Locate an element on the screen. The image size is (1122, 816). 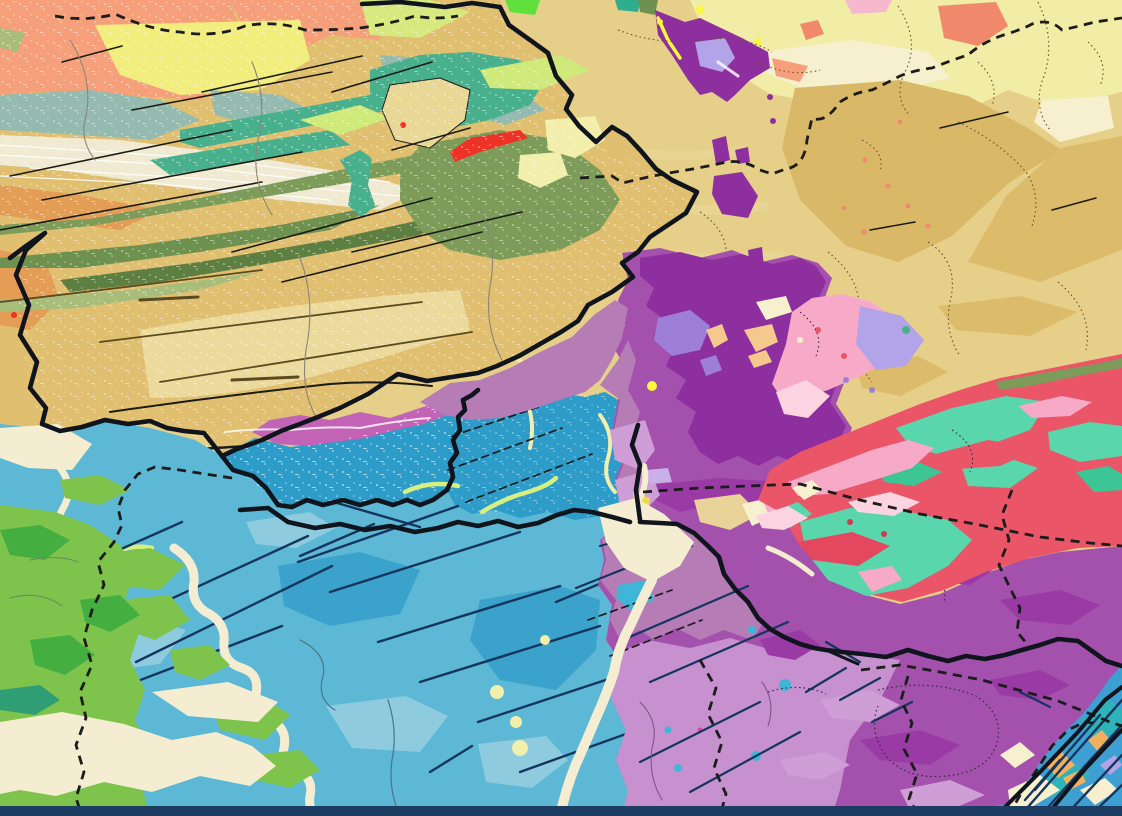
region-southwest-green is located at coordinates (160, 645).